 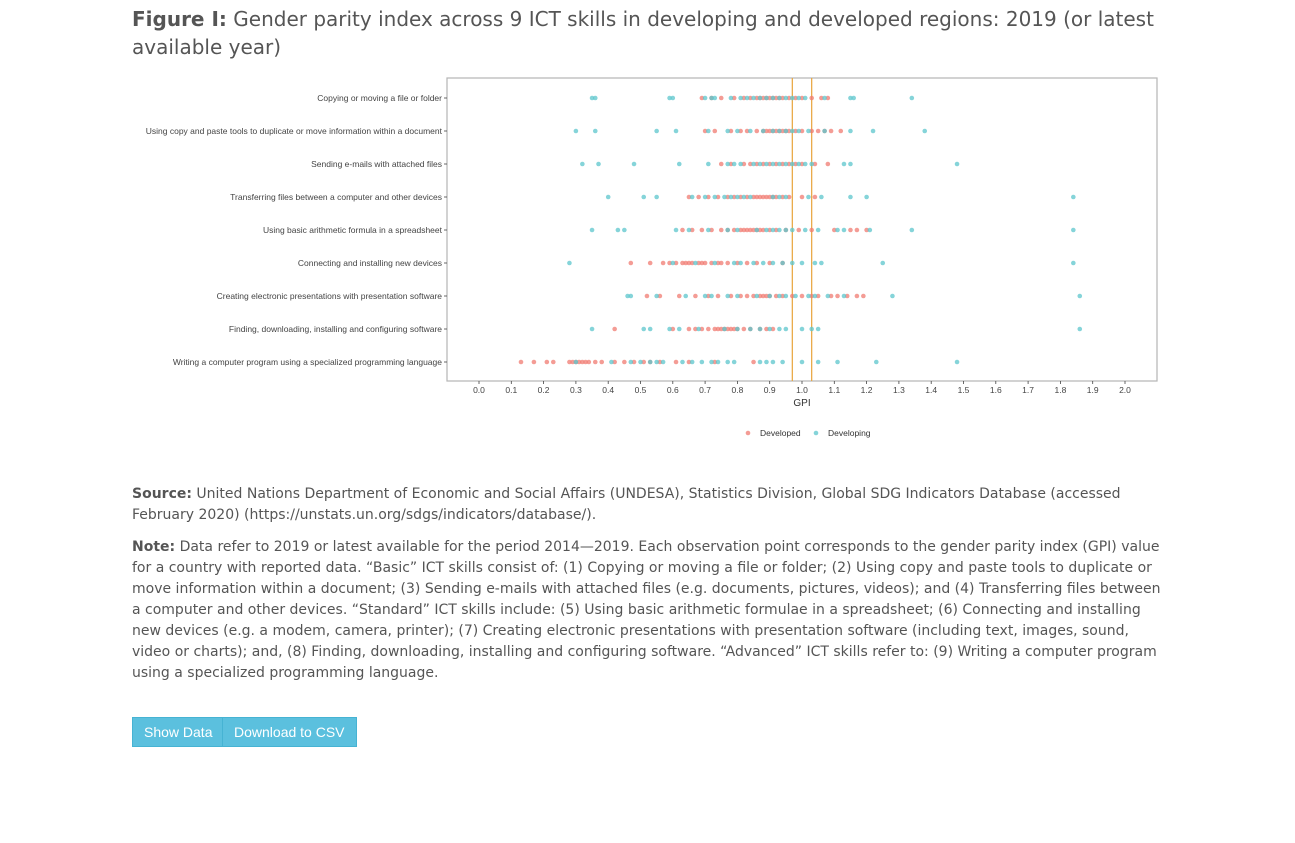 I want to click on x-tick-label: 1.2, so click(x=867, y=390).